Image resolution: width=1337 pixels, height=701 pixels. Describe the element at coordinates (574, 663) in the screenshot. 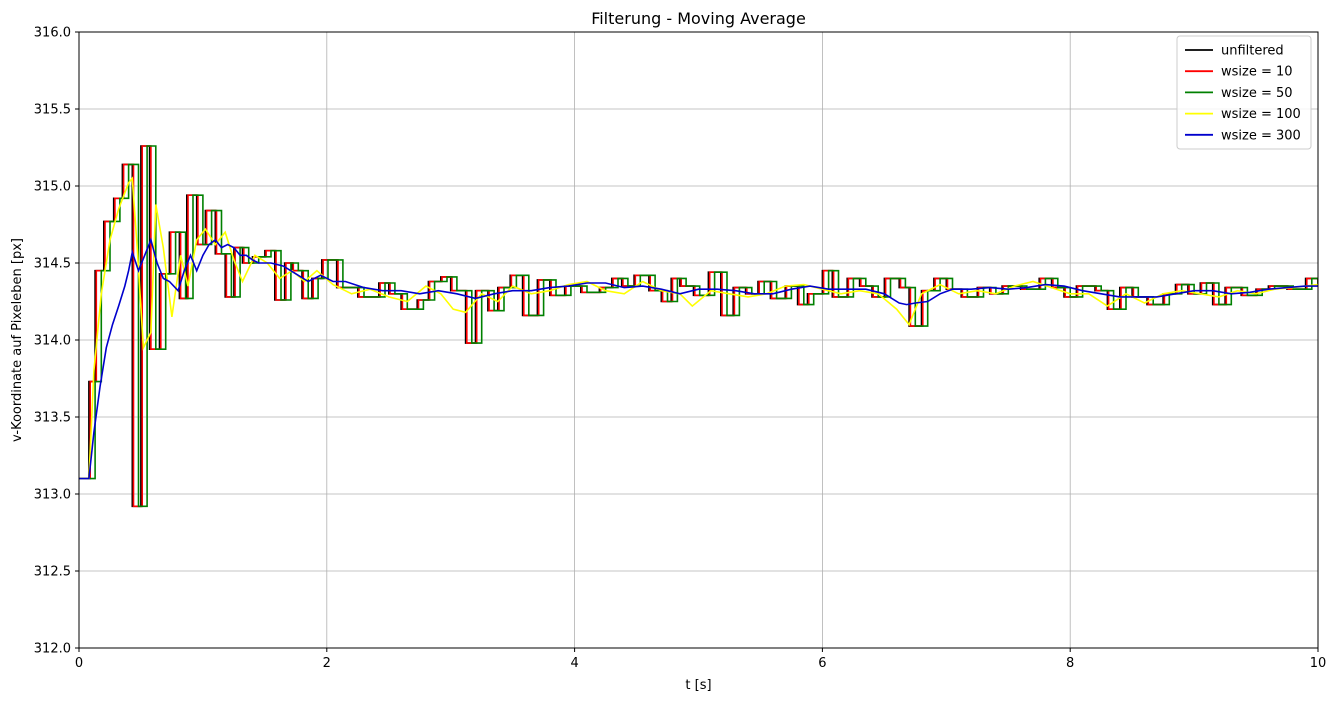

I see `x-tick-label: 4` at that location.